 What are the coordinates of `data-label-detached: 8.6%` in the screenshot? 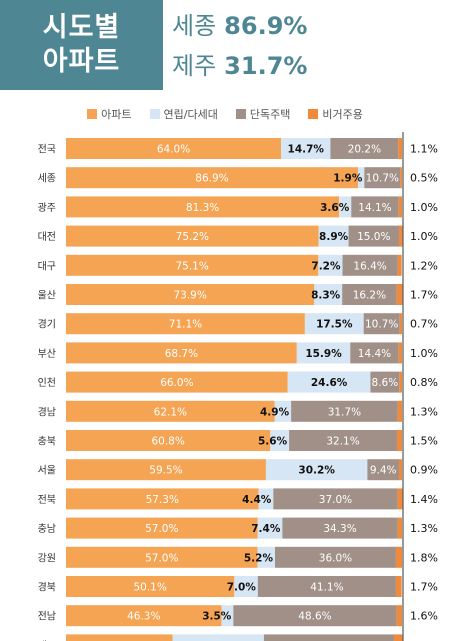 It's located at (385, 383).